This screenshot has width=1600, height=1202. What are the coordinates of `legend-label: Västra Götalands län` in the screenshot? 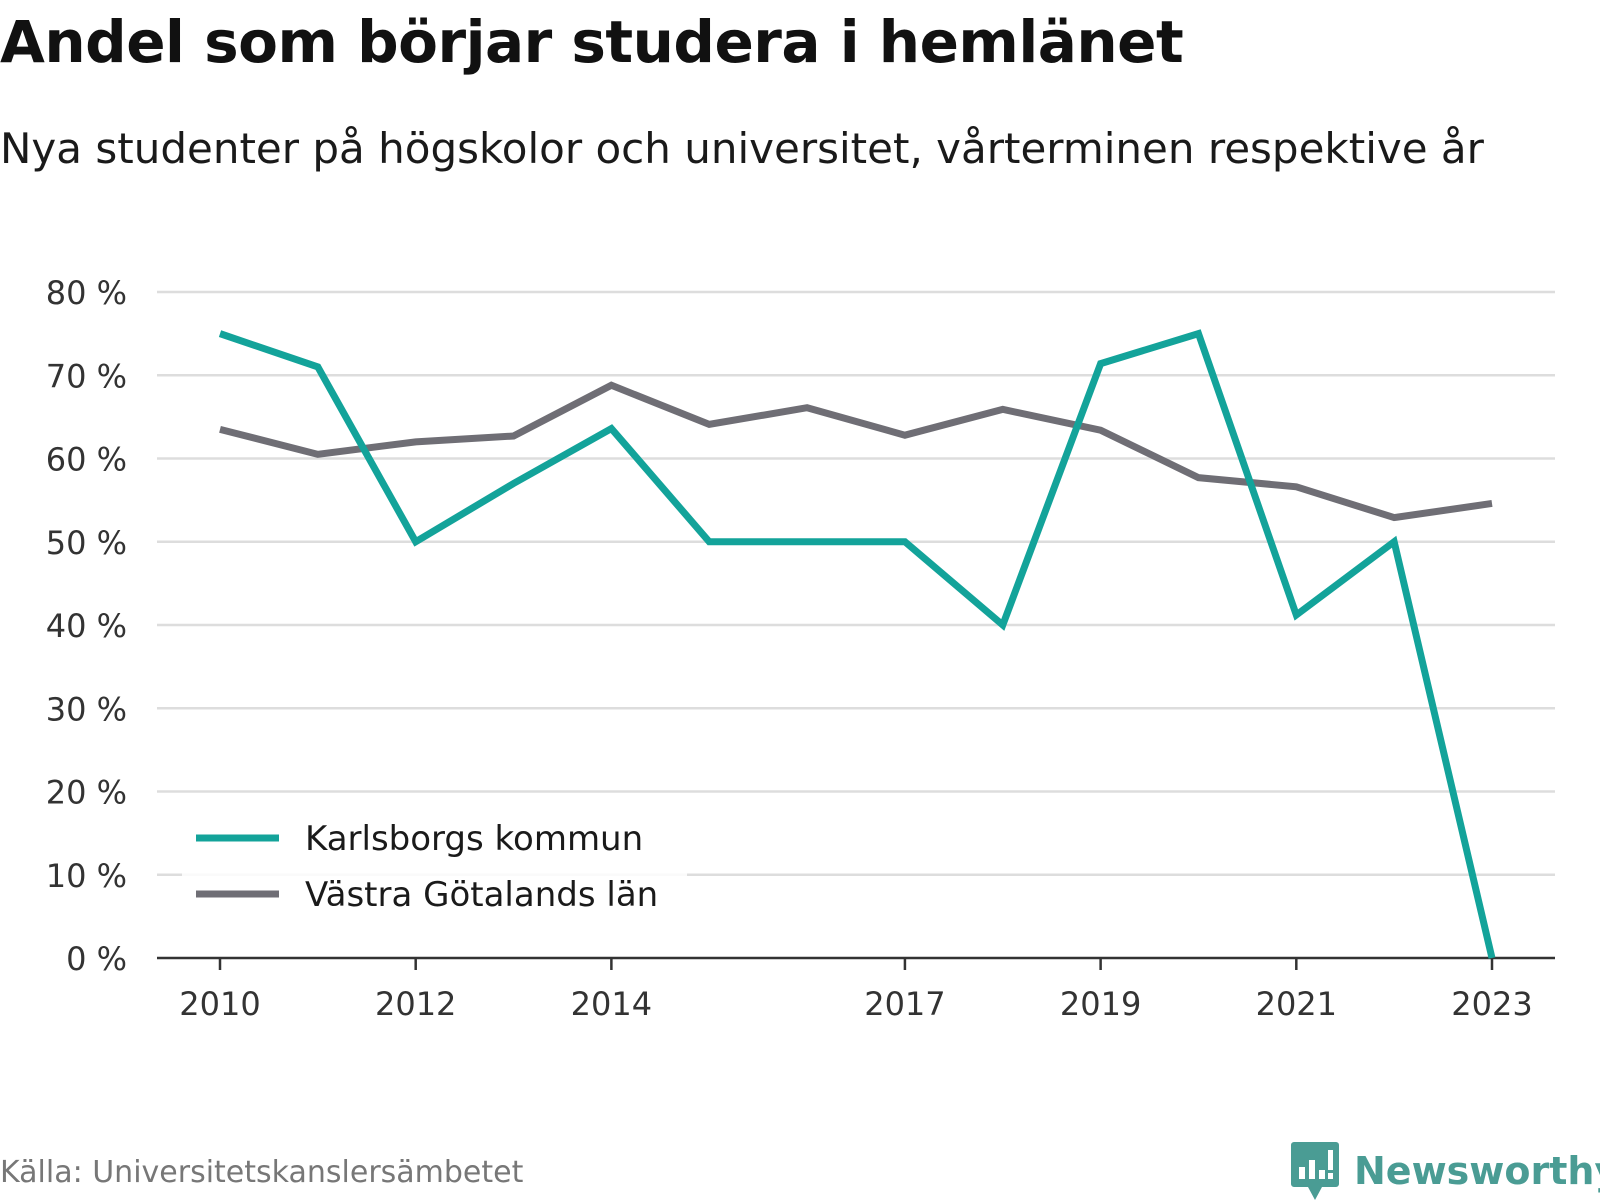 It's located at (481, 895).